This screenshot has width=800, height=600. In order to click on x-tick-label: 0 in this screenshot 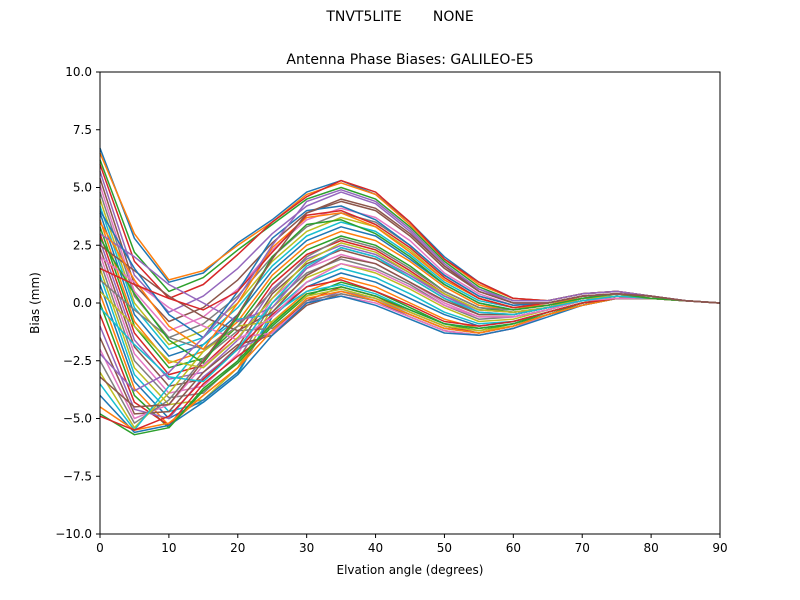, I will do `click(100, 548)`.